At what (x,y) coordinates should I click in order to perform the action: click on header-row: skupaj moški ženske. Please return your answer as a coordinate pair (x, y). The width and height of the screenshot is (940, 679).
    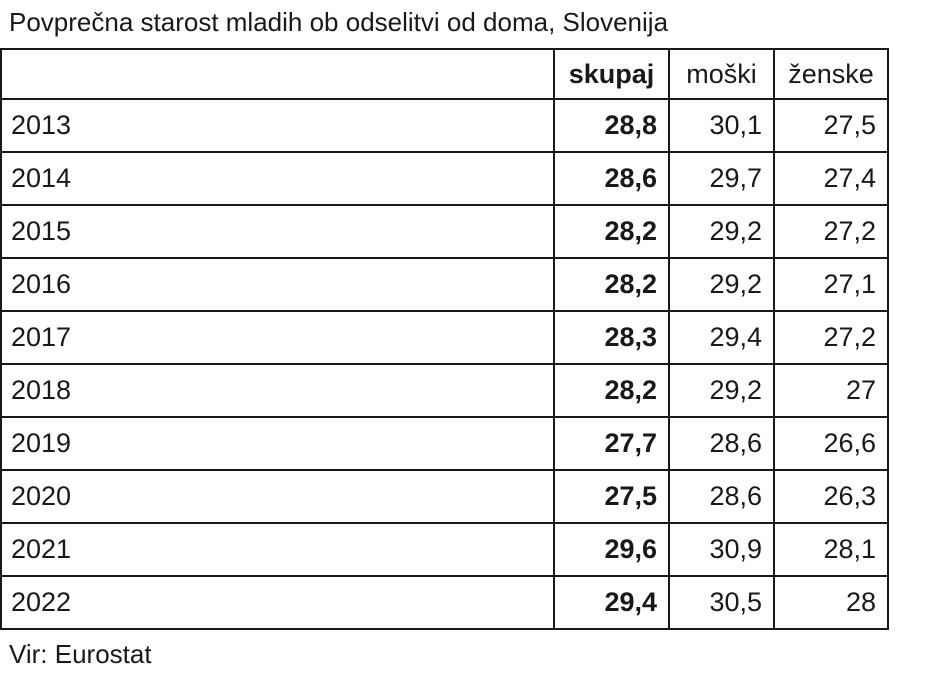
    Looking at the image, I should click on (444, 74).